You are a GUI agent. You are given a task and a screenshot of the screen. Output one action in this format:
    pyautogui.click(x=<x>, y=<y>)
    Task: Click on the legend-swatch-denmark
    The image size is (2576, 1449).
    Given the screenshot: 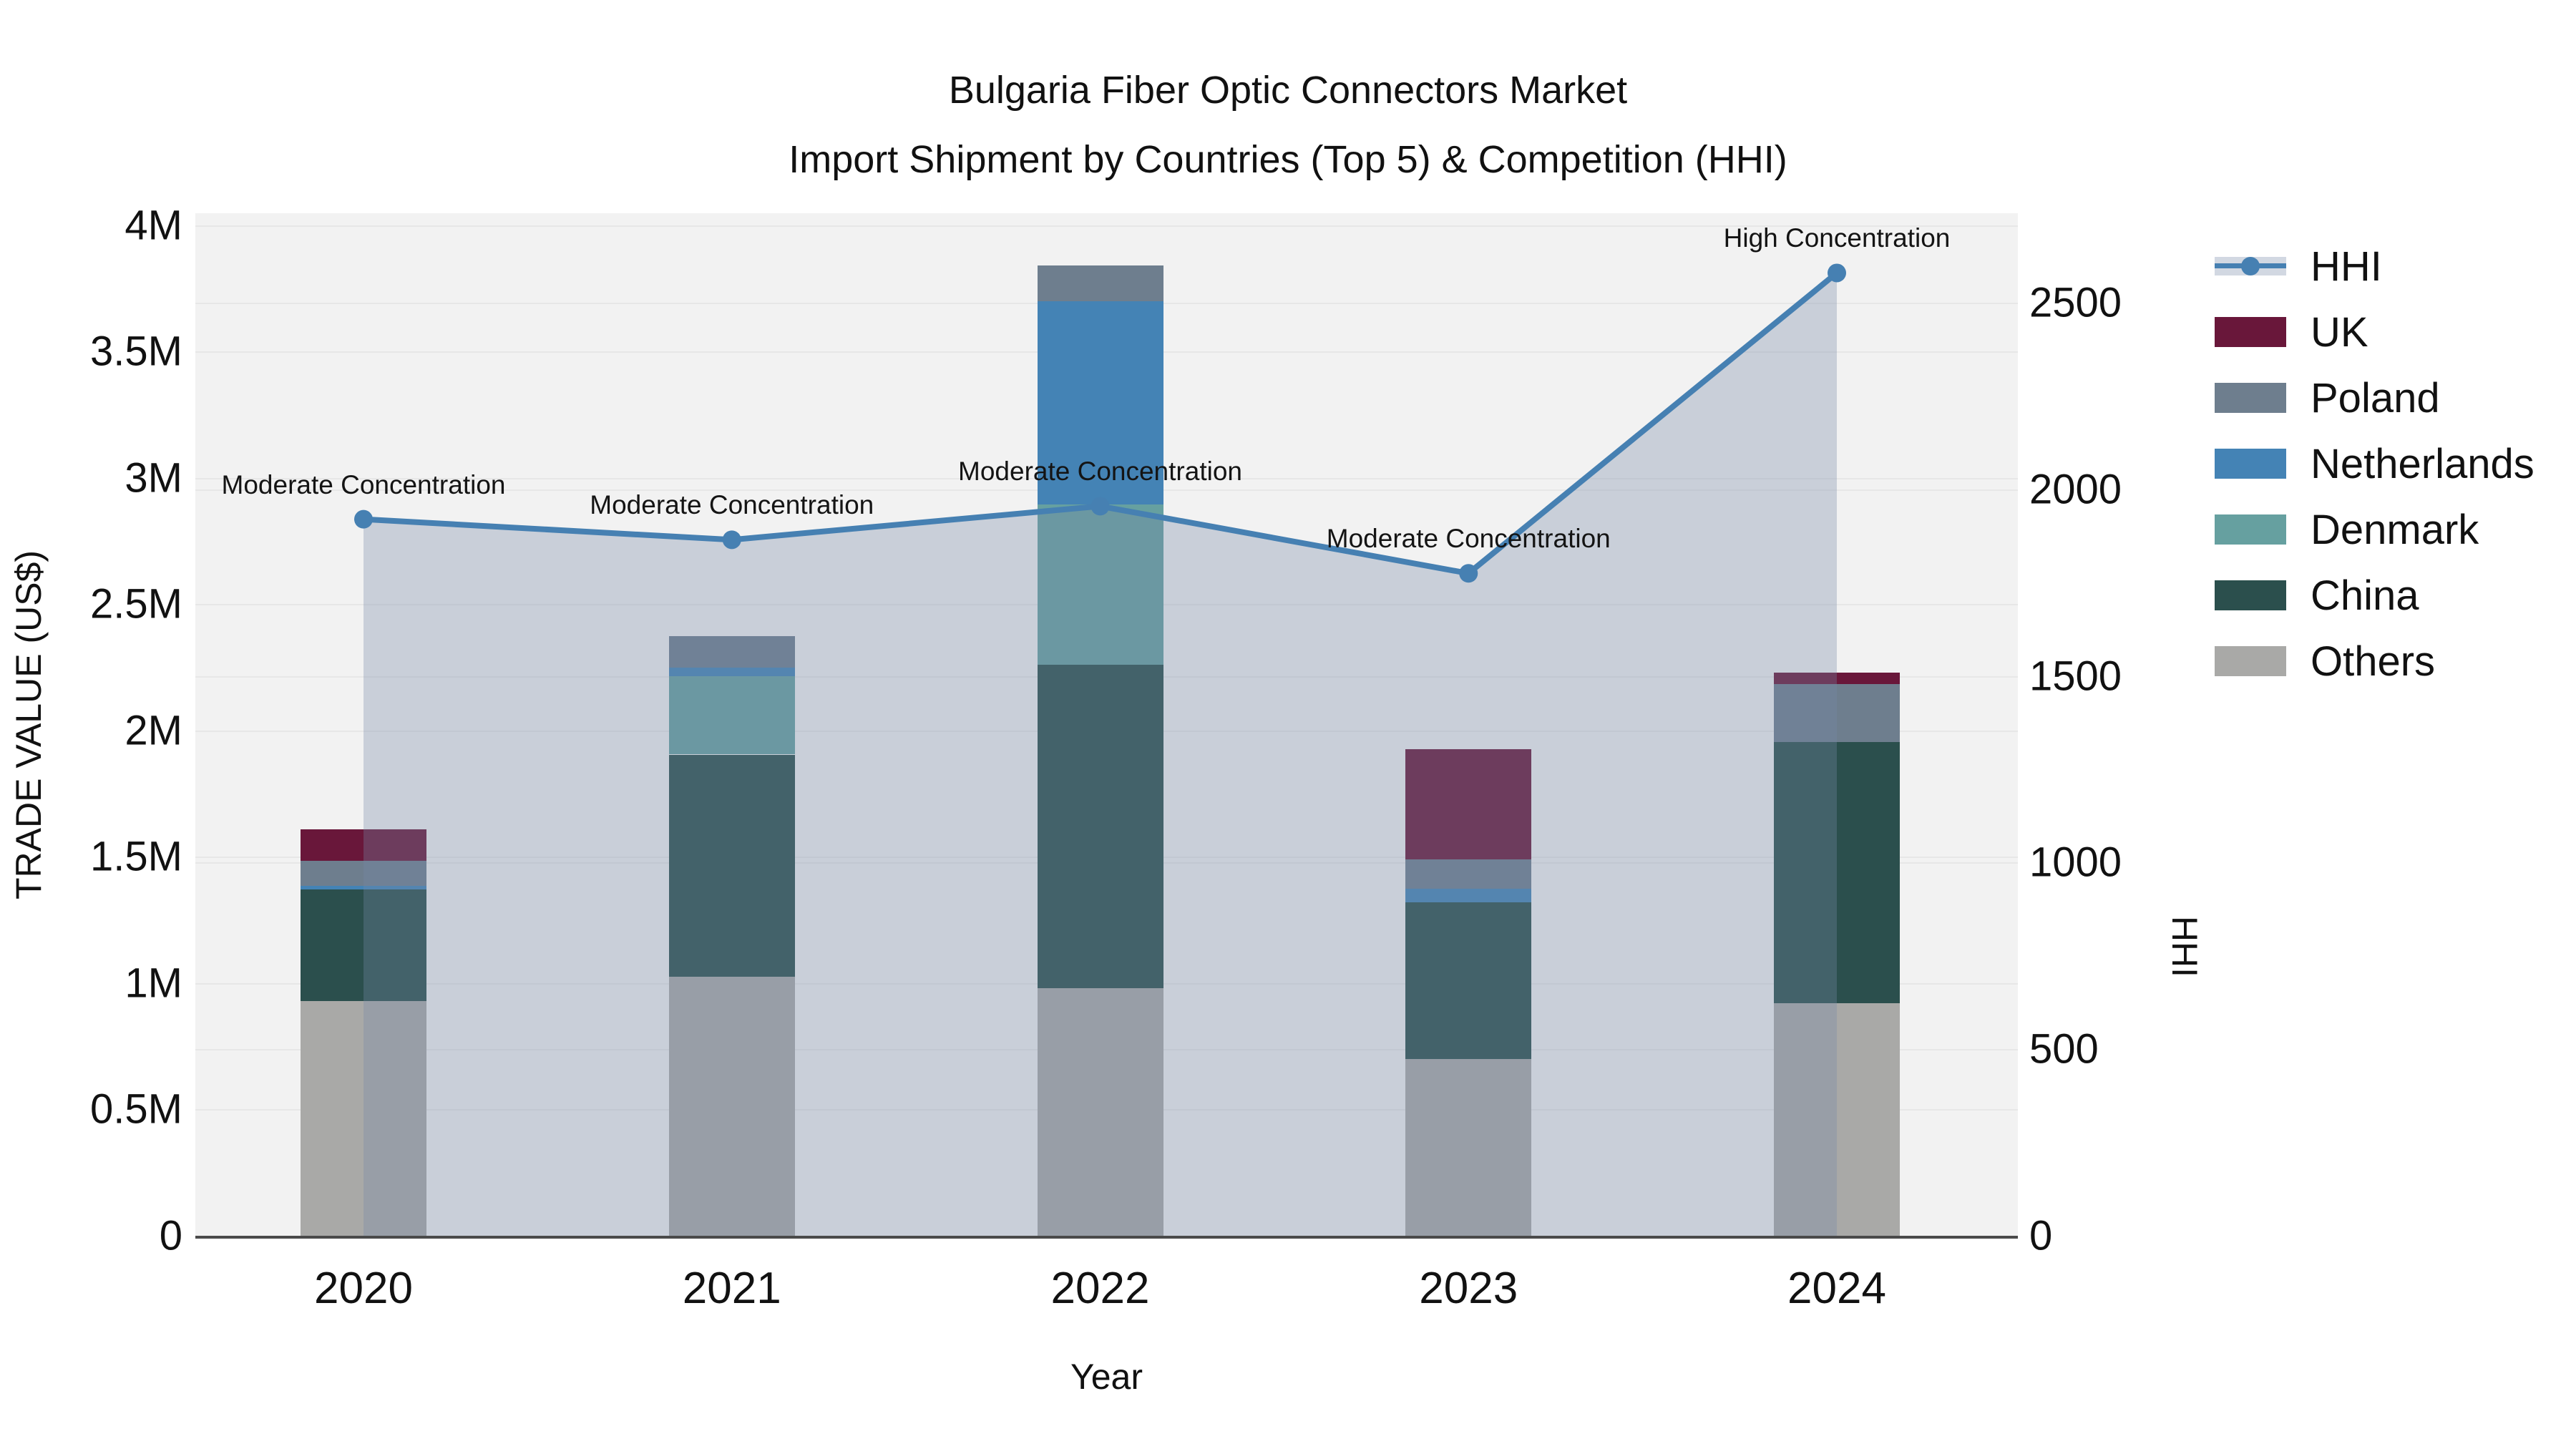 What is the action you would take?
    pyautogui.click(x=2250, y=529)
    